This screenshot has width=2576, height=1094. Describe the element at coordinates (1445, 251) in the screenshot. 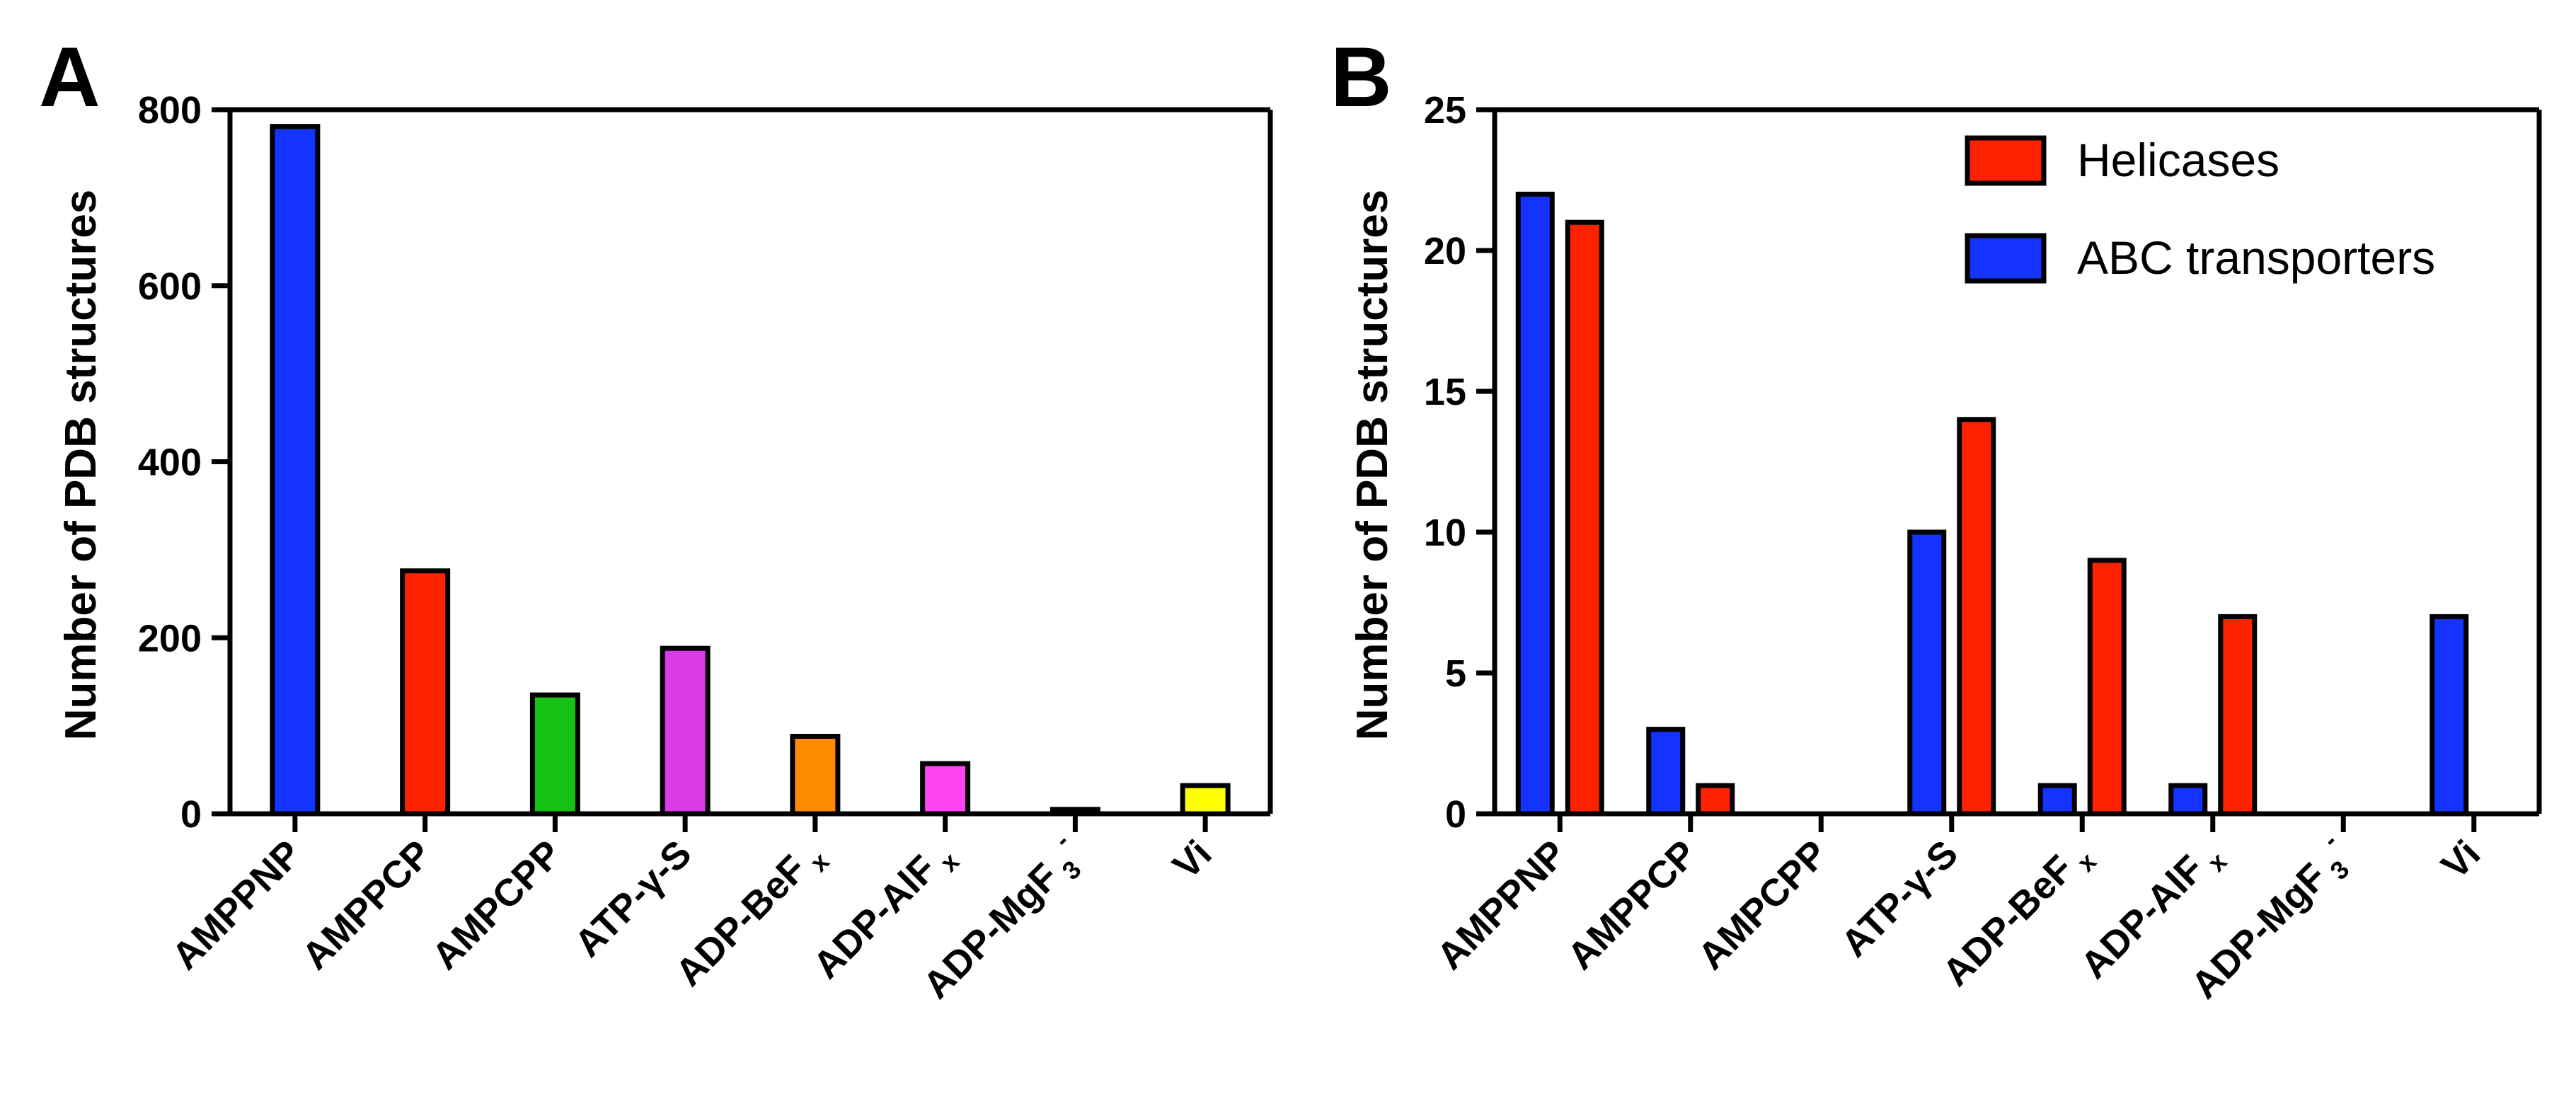

I see `y-tick-label: 20` at that location.